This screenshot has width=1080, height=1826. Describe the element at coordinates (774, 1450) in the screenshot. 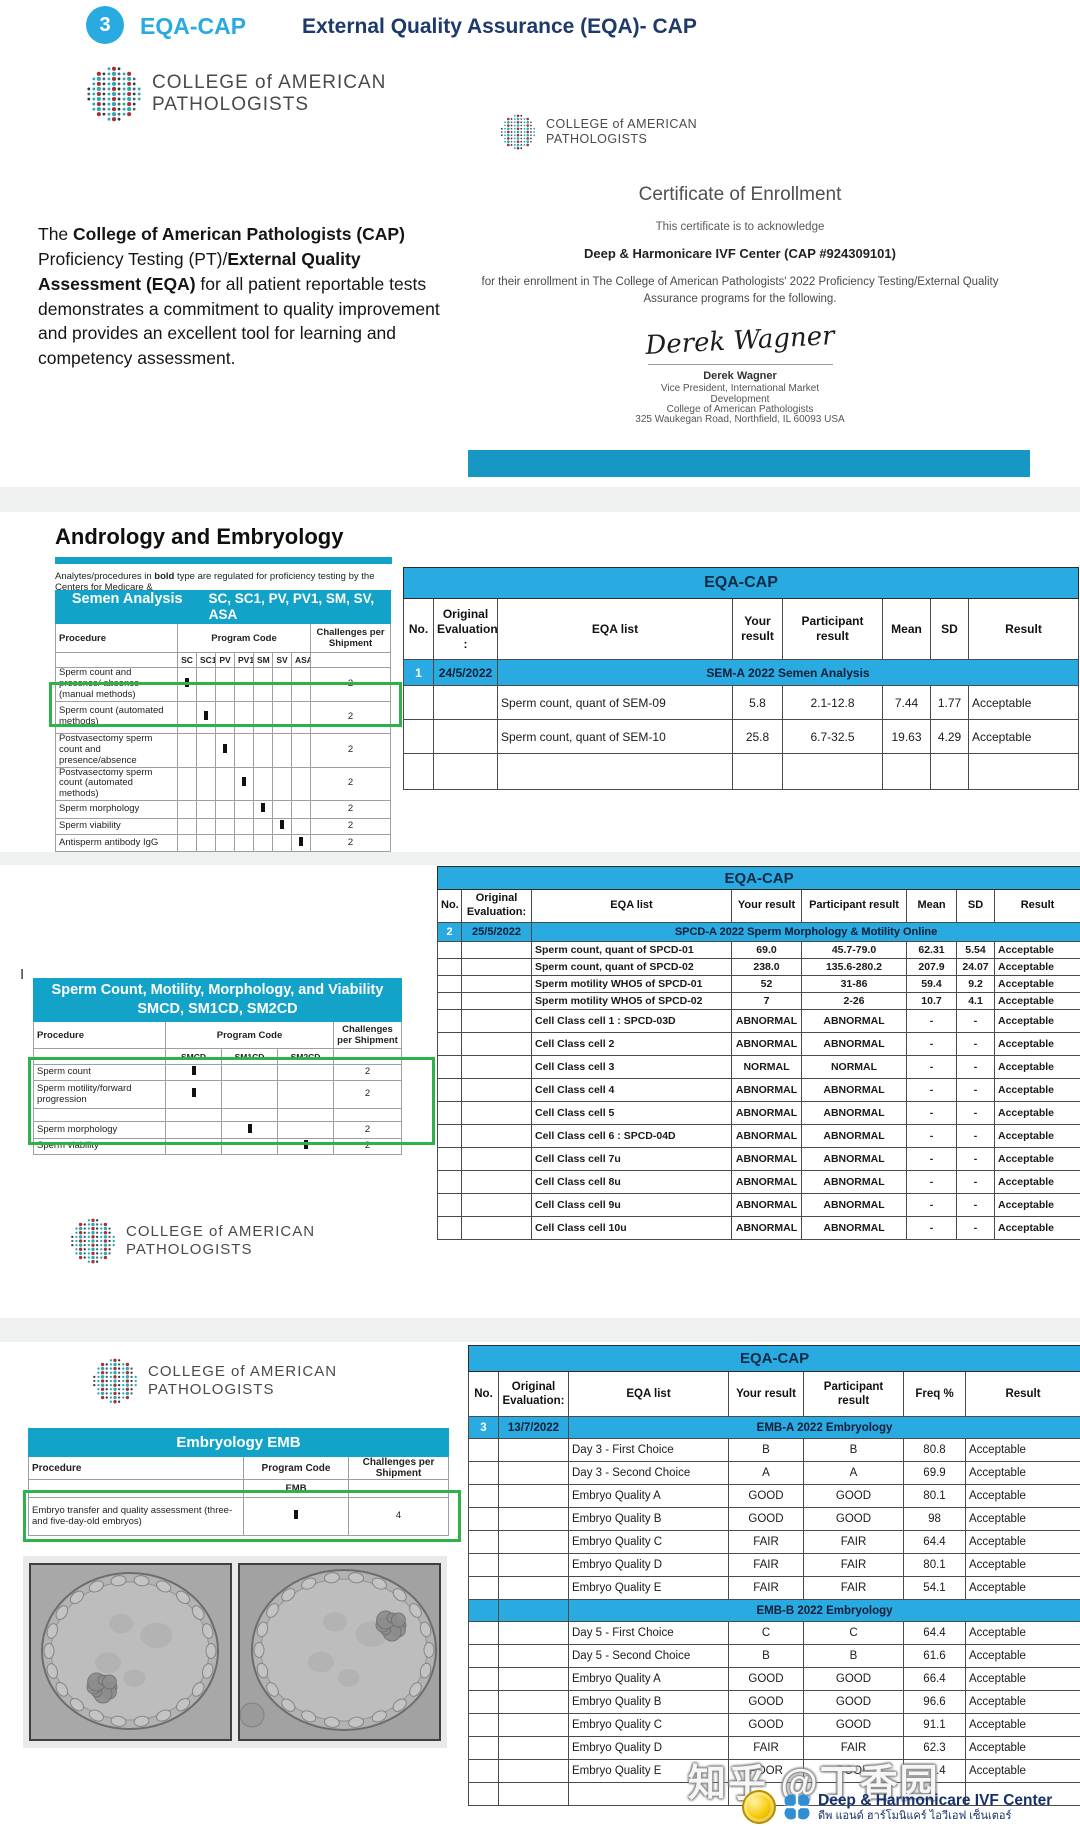

I see `table-row: Day 3 - First Choice B B 80.8 Acceptable` at that location.